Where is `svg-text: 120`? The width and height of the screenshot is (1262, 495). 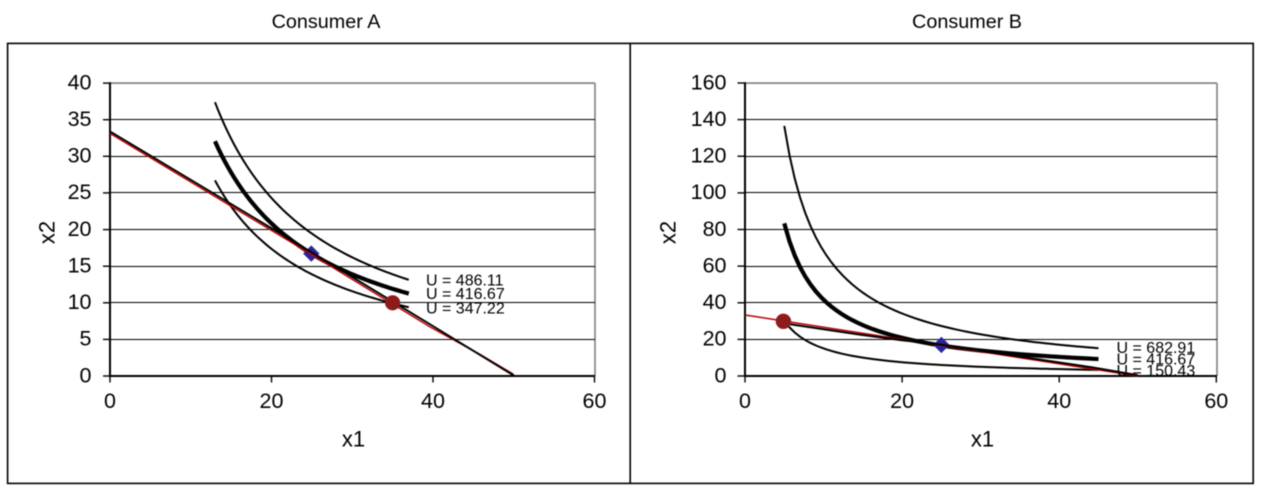 svg-text: 120 is located at coordinates (709, 156).